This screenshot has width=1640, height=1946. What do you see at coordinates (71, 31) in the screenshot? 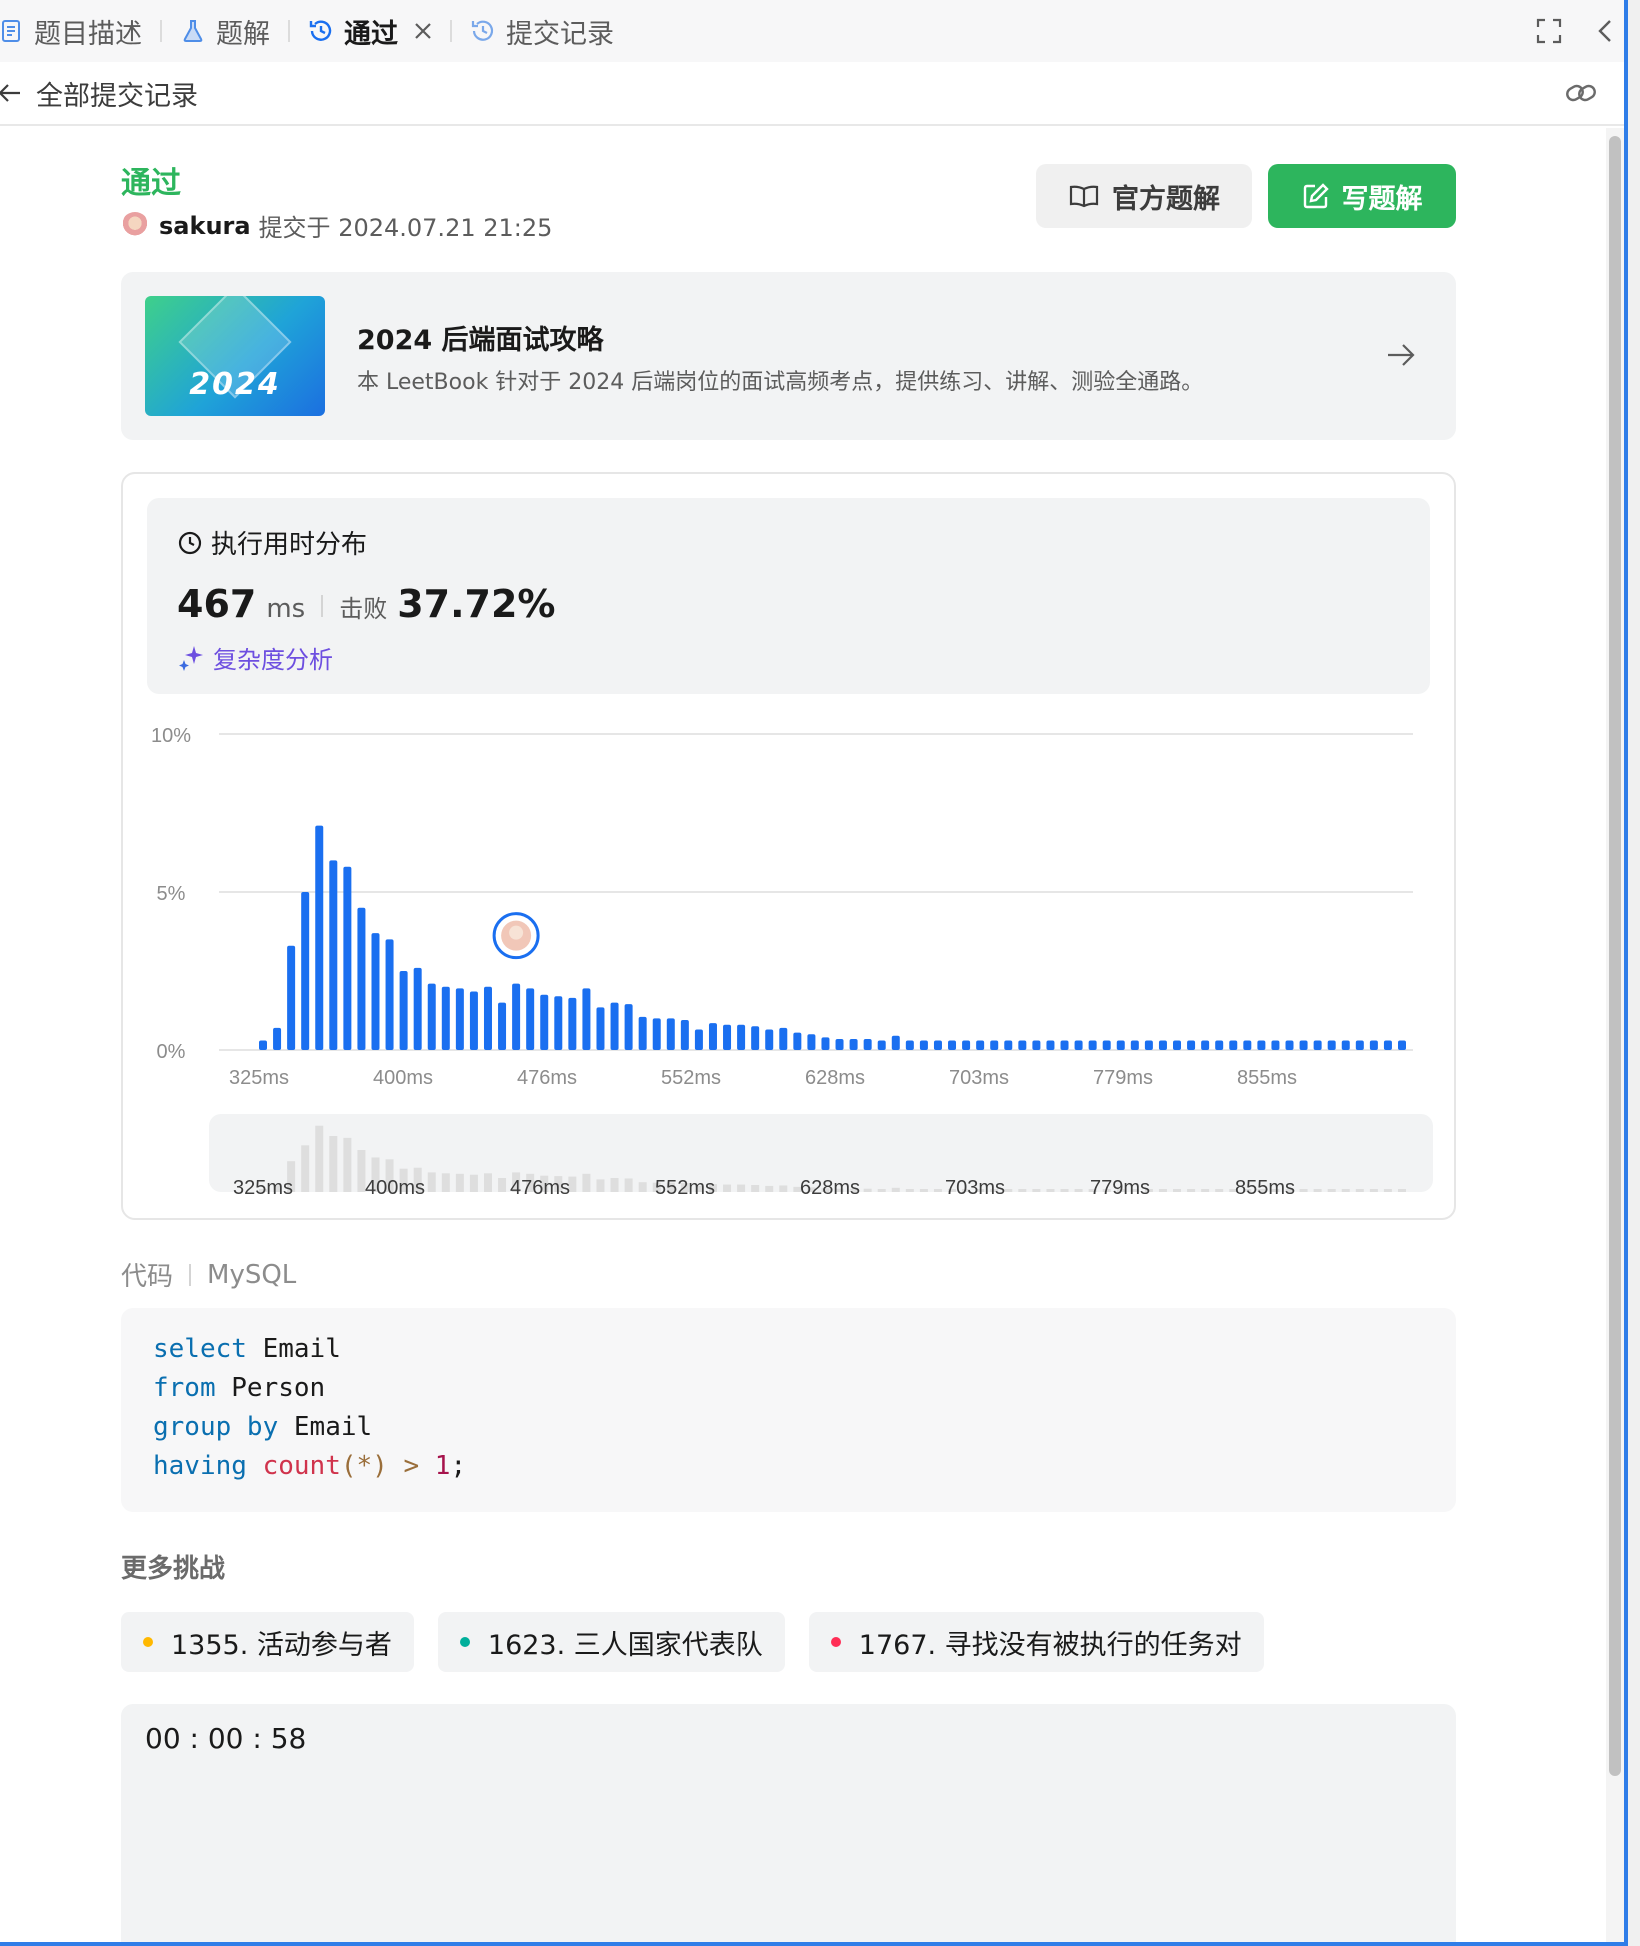
I see `tab-description: 题目描述` at bounding box center [71, 31].